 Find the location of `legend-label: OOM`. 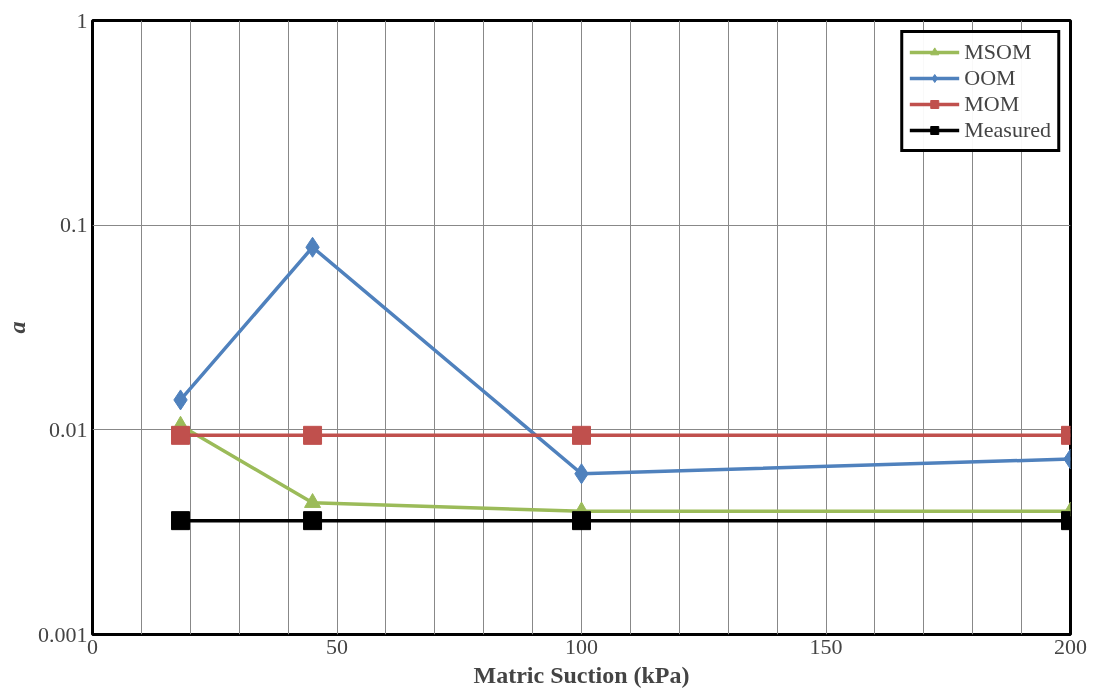

legend-label: OOM is located at coordinates (990, 78).